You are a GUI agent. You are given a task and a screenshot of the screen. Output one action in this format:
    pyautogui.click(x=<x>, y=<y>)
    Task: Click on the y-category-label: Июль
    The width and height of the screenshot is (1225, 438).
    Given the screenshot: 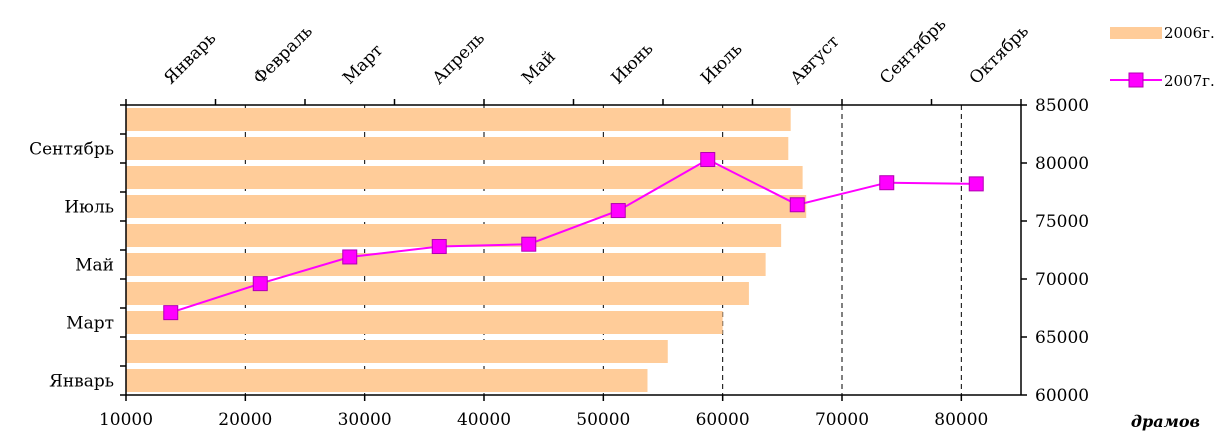 What is the action you would take?
    pyautogui.click(x=89, y=208)
    